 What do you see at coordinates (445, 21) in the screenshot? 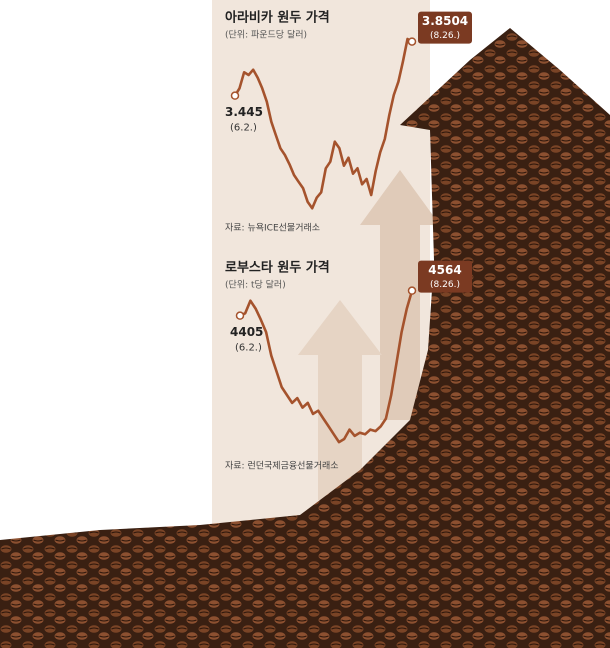
I see `end-value-label: 3.8504` at bounding box center [445, 21].